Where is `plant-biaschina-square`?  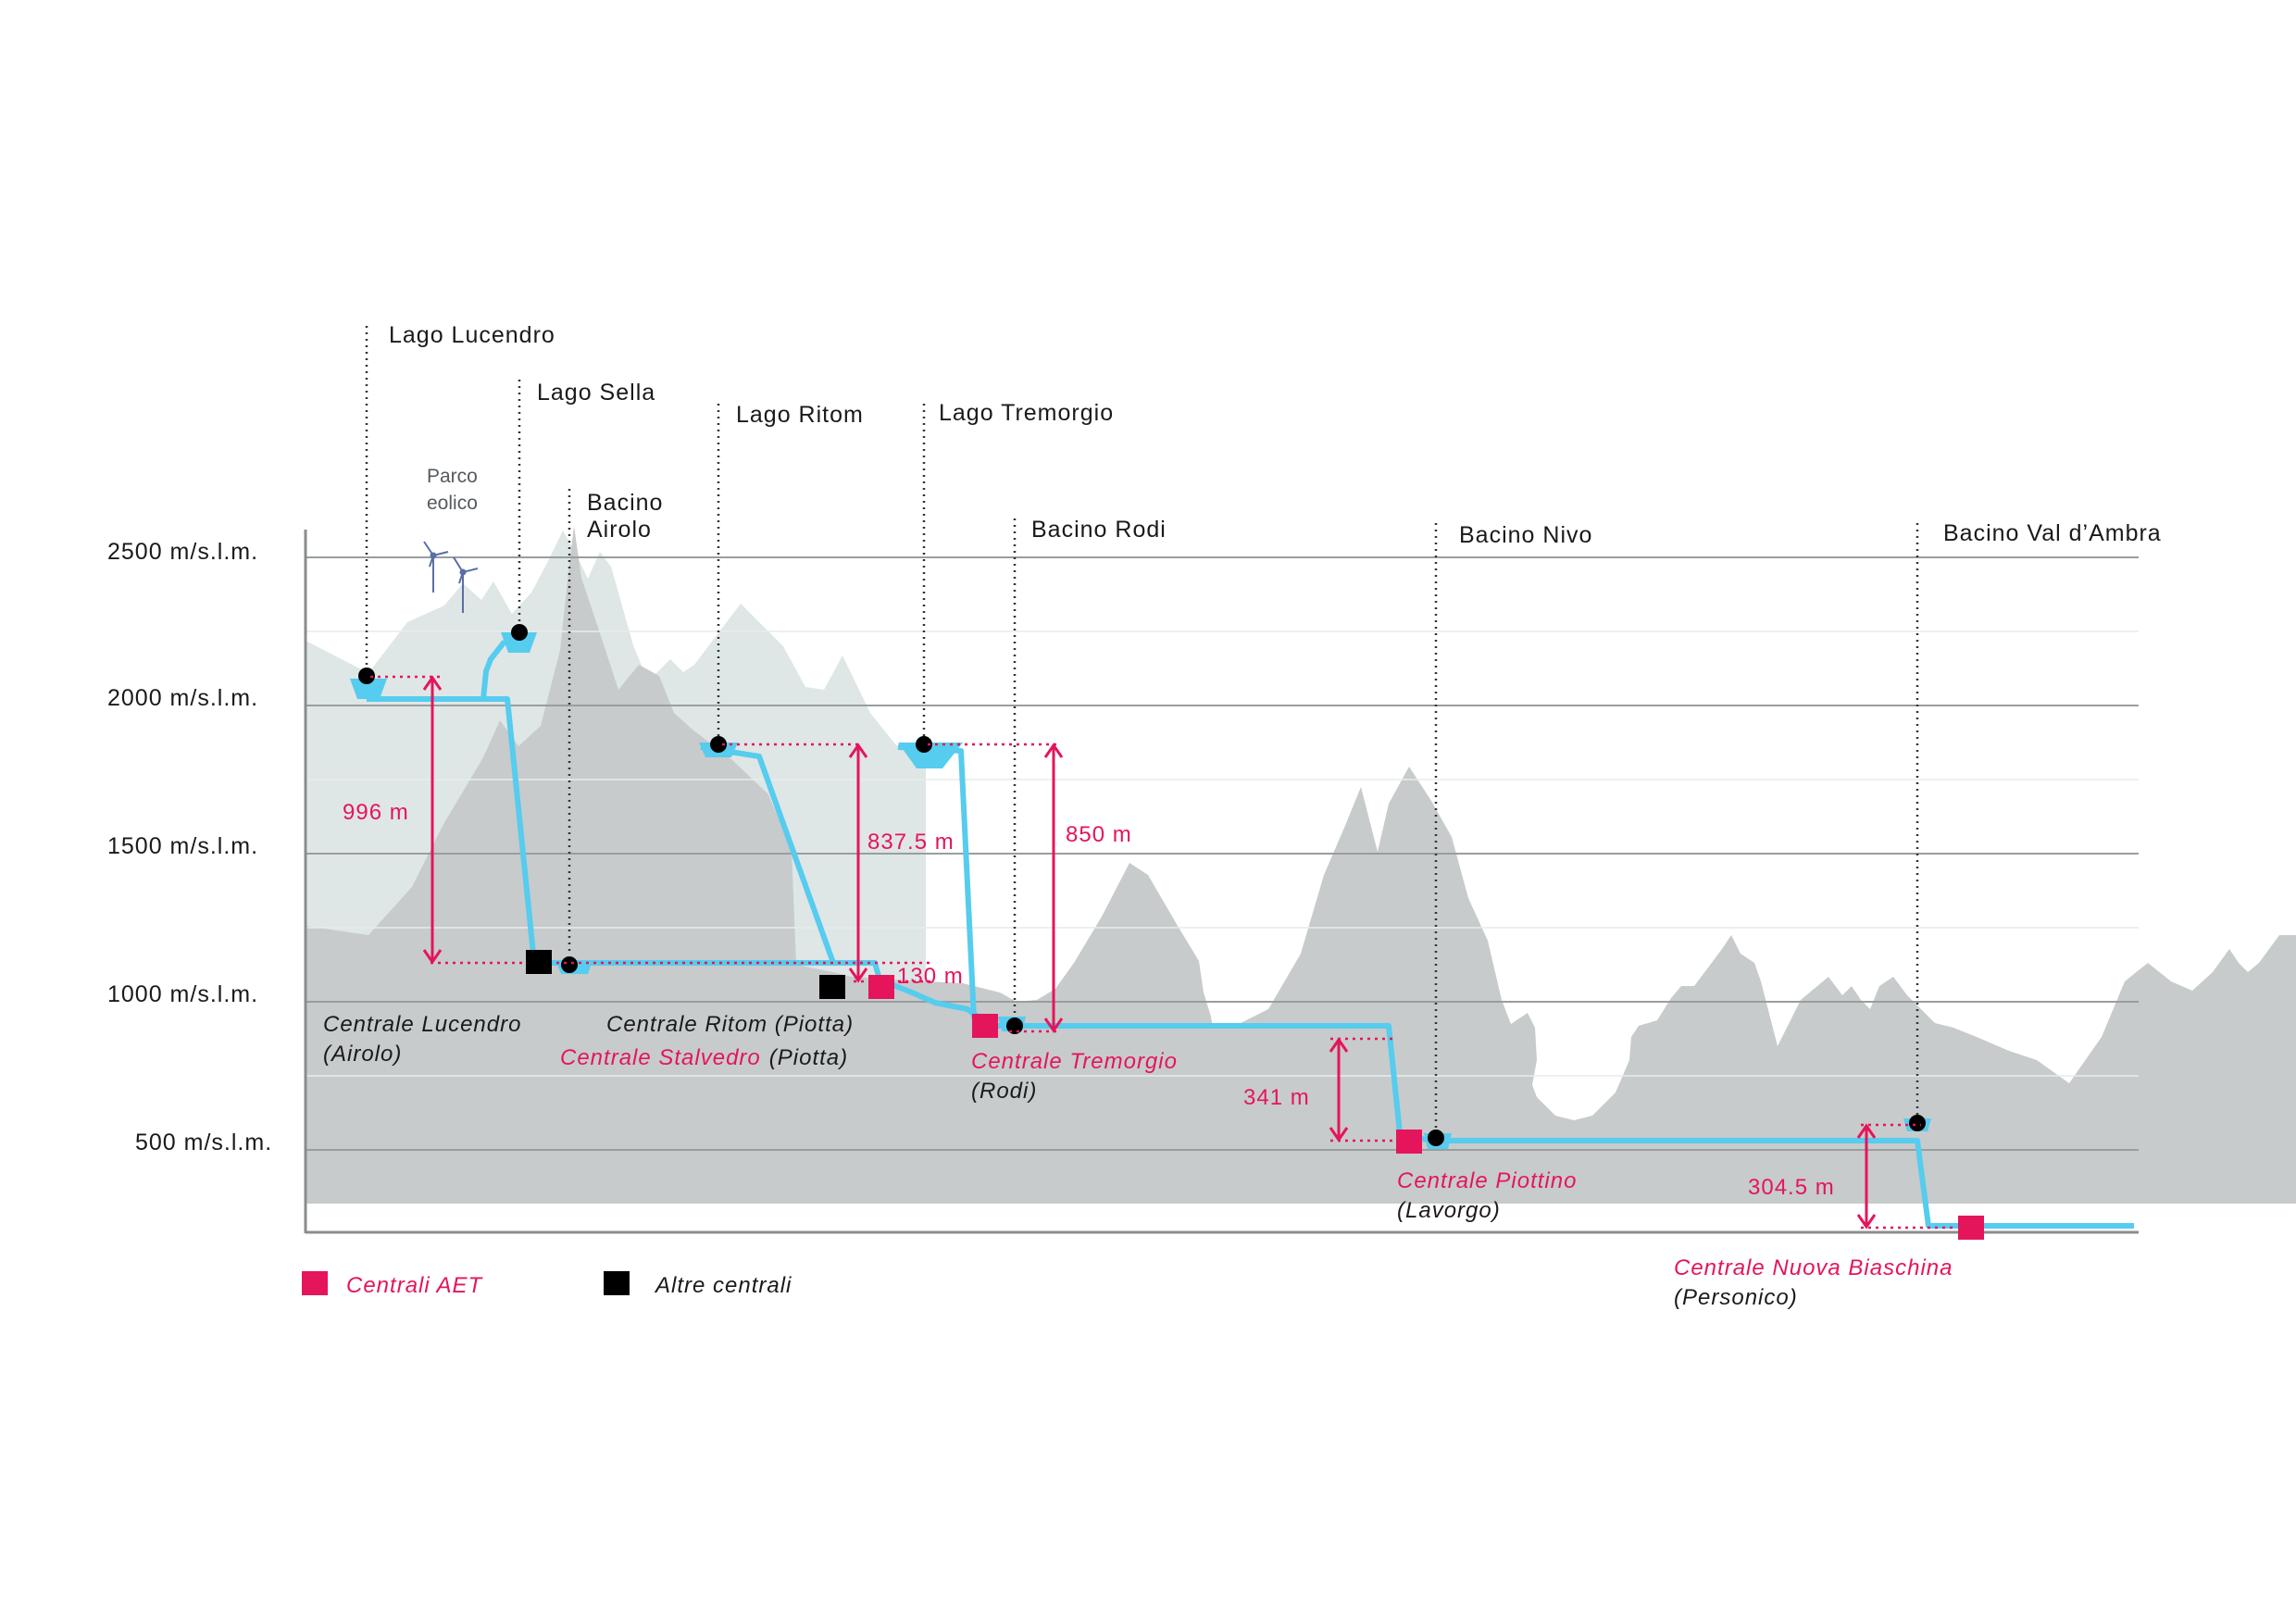 plant-biaschina-square is located at coordinates (1971, 1228).